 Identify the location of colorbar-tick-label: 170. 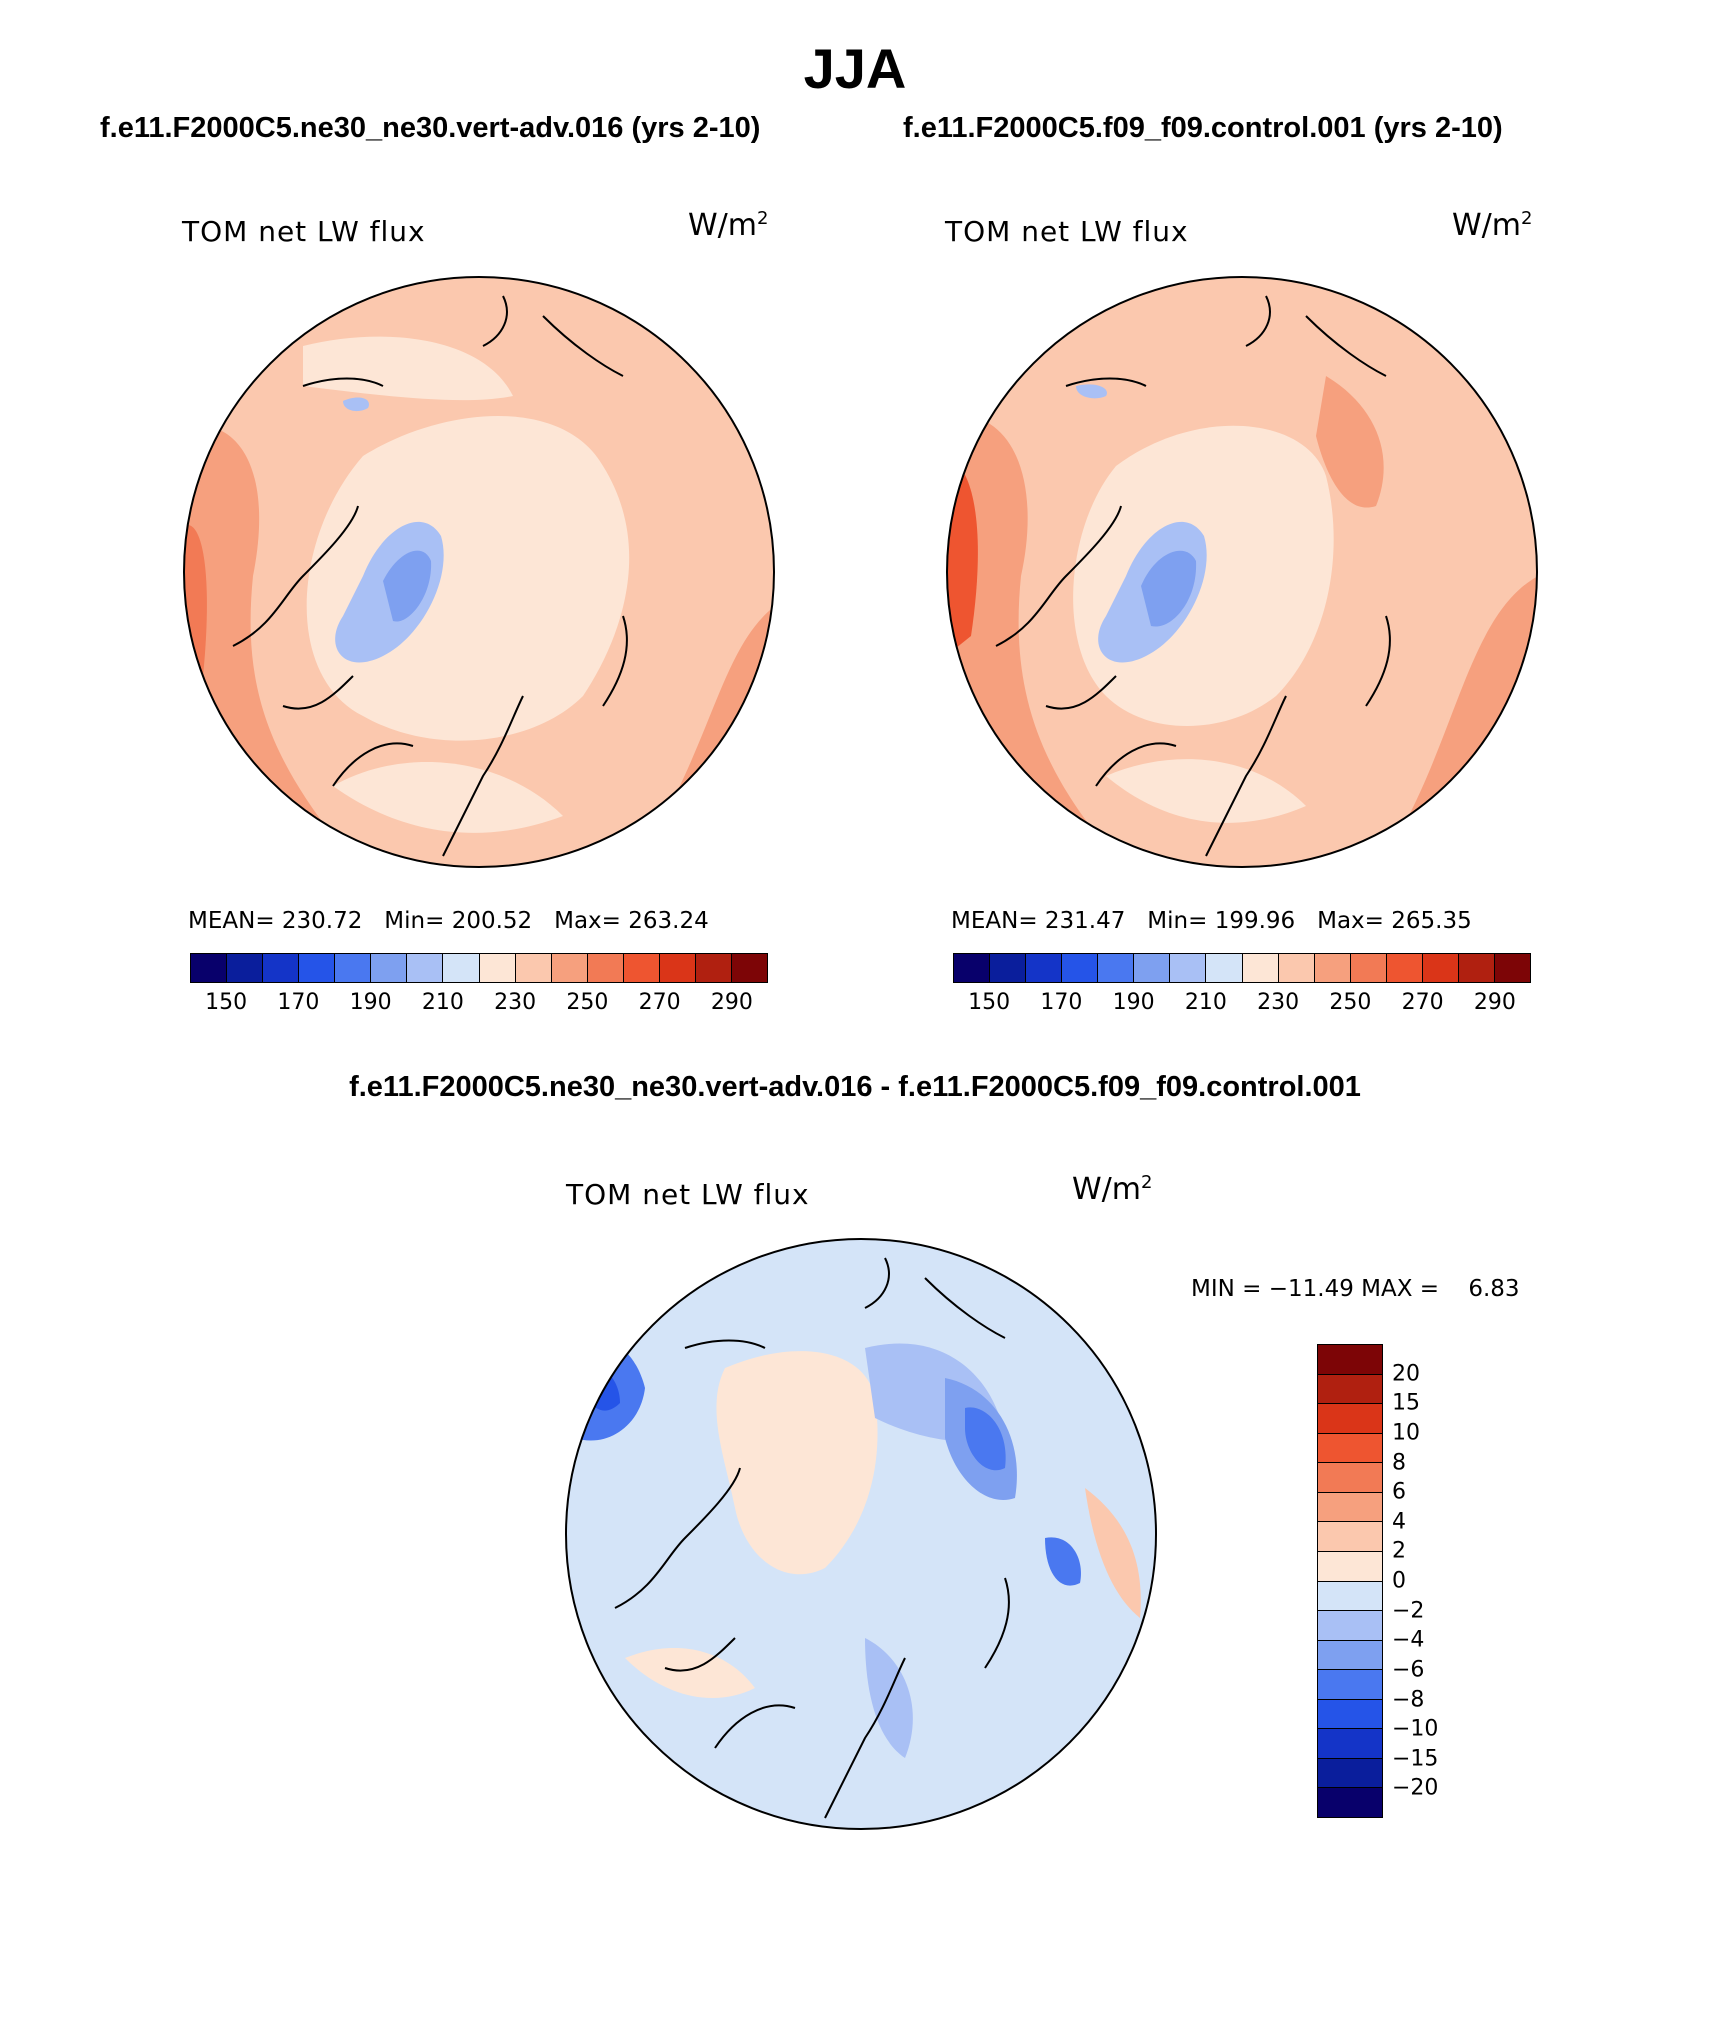
(298, 1002).